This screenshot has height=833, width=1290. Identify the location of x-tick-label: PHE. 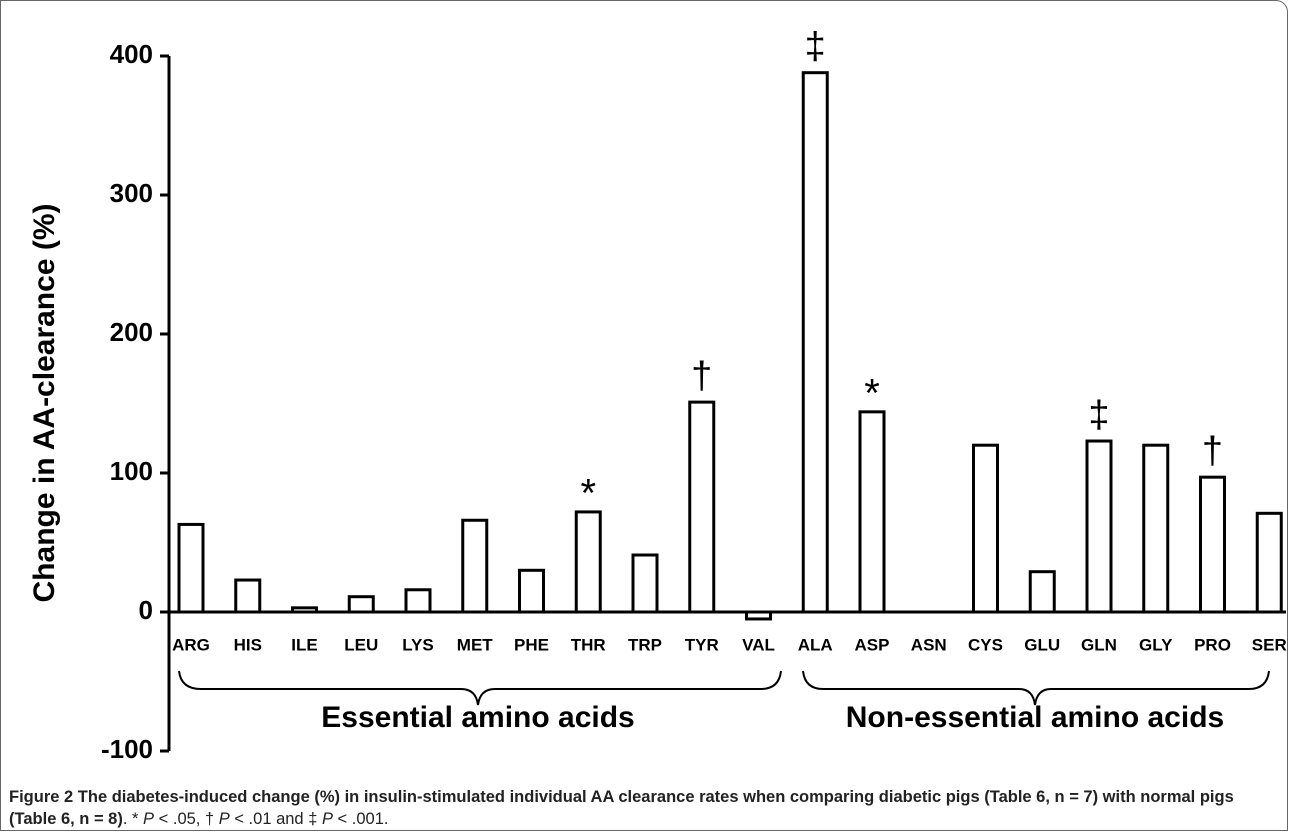
(531, 644).